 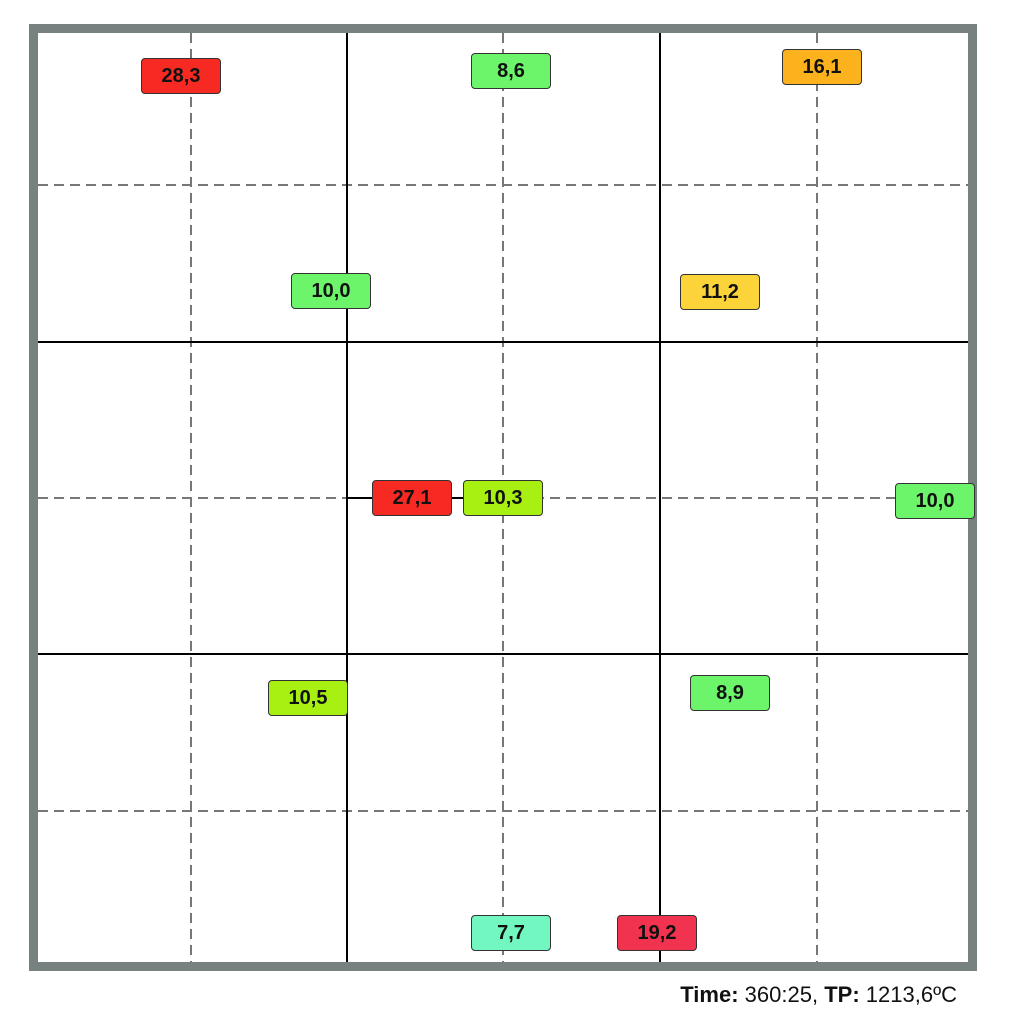 What do you see at coordinates (412, 498) in the screenshot?
I see `value-label: 27,1` at bounding box center [412, 498].